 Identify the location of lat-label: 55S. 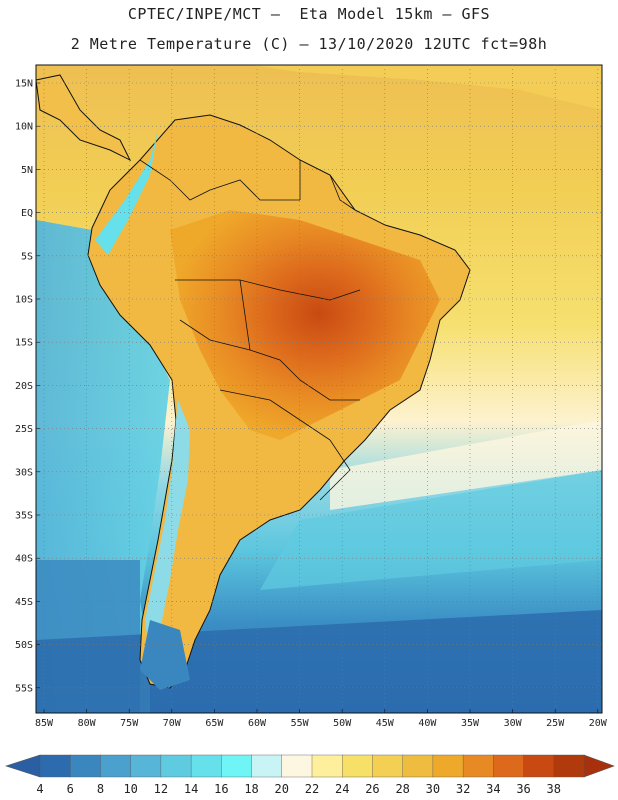
(24, 688).